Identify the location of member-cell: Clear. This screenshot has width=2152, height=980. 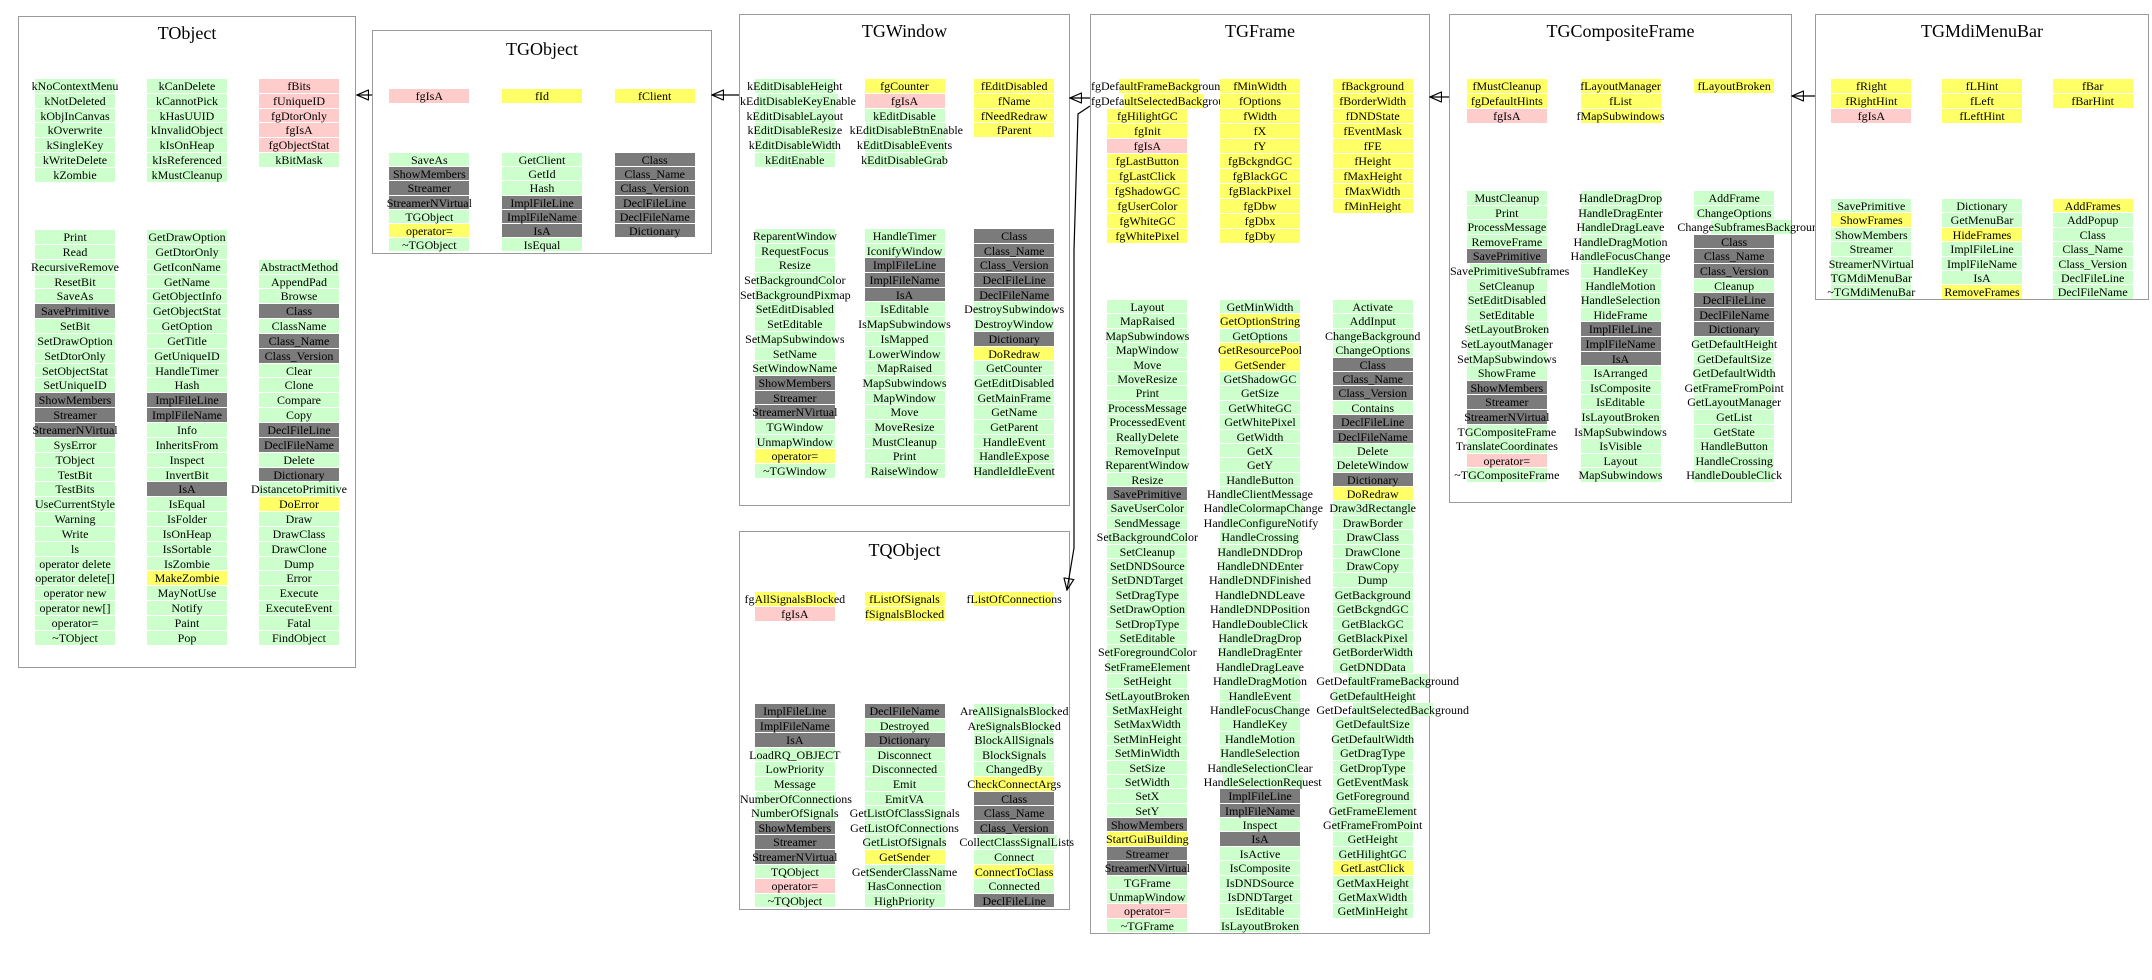
(299, 370).